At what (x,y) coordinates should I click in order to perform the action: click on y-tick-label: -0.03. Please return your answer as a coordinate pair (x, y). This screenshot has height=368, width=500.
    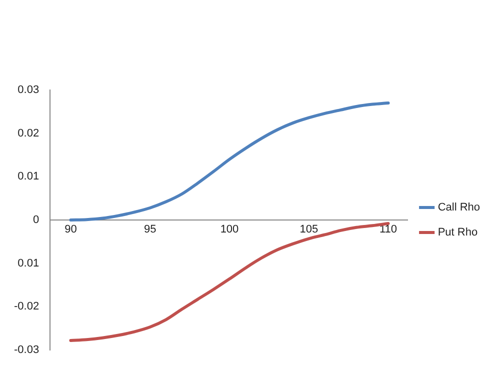
    Looking at the image, I should click on (27, 350).